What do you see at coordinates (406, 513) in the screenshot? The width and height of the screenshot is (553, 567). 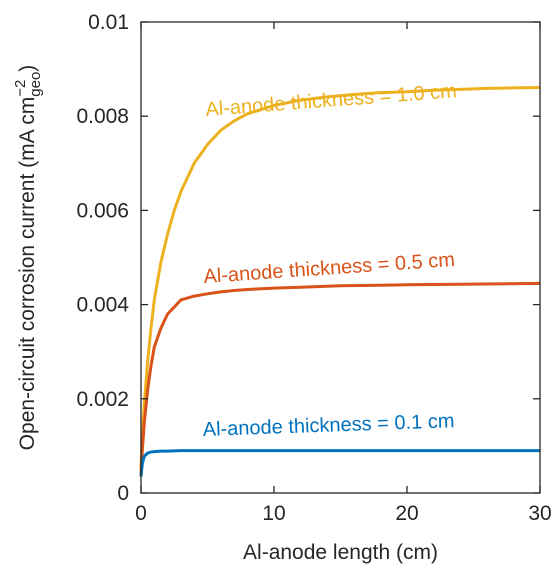 I see `x-tick-label: 20` at bounding box center [406, 513].